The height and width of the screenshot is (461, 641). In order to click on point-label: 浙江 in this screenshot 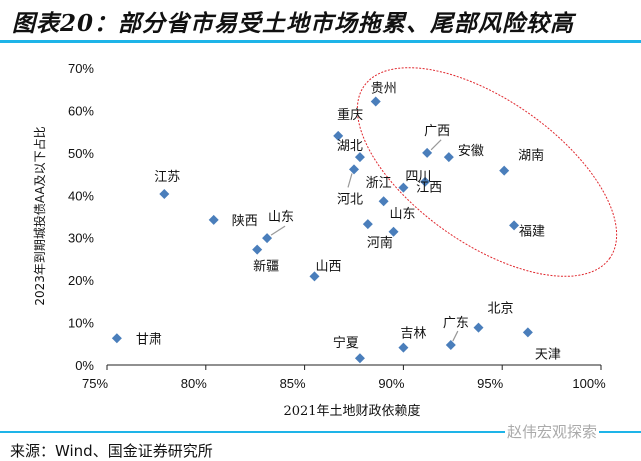, I will do `click(379, 183)`.